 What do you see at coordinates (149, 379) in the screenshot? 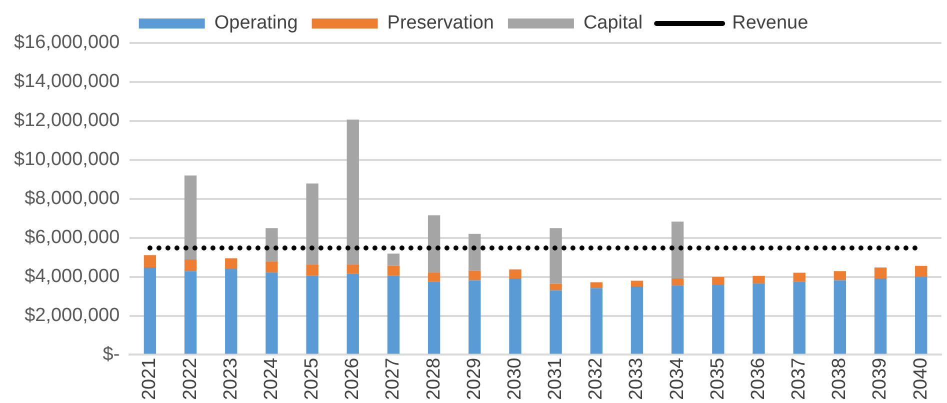
I see `x-tick-label: 2021` at bounding box center [149, 379].